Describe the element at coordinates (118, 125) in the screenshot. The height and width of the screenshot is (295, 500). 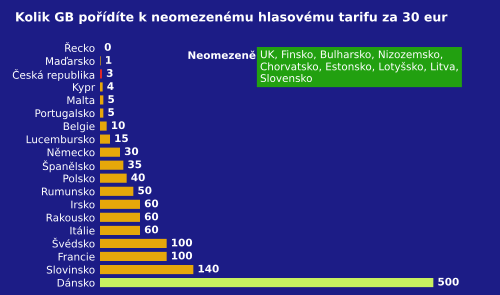
I see `data-label: 10` at that location.